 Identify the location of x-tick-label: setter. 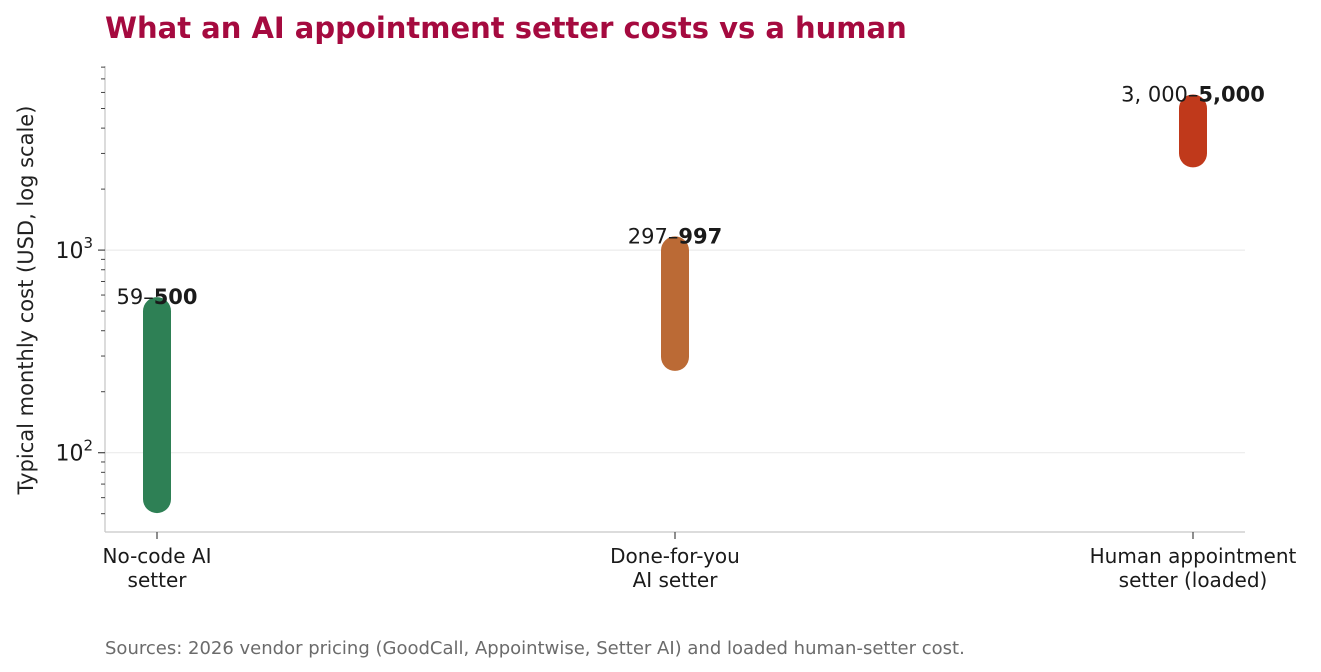
(158, 580).